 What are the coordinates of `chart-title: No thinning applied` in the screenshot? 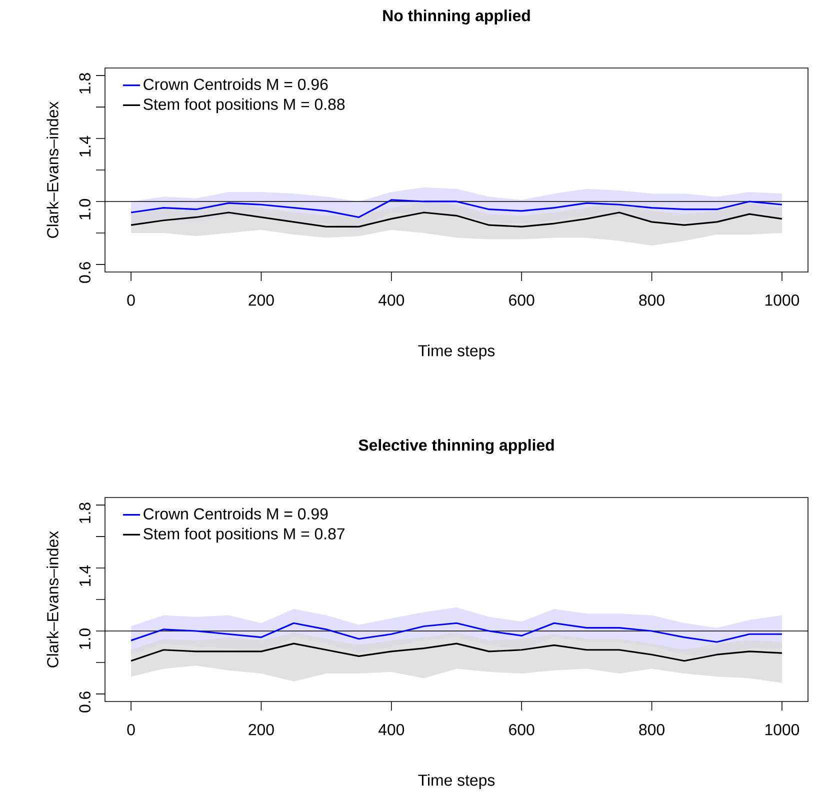 It's located at (456, 17).